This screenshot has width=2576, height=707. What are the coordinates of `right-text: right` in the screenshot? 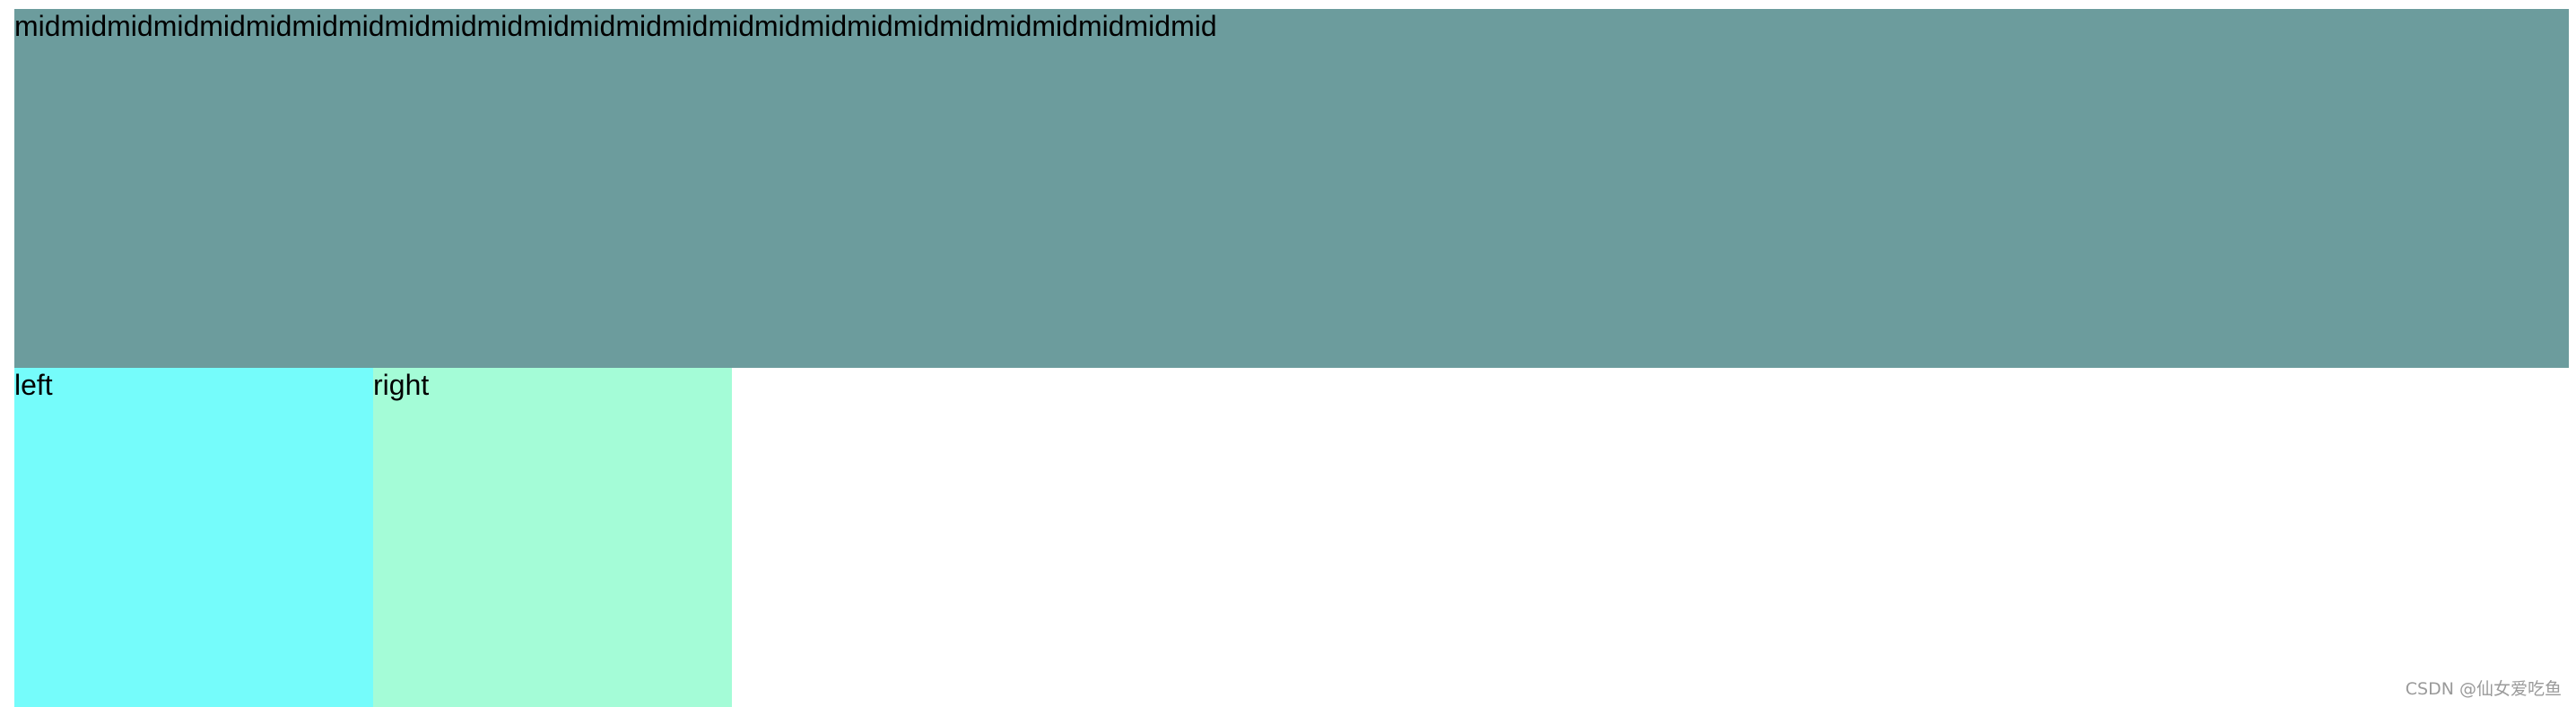 It's located at (401, 385).